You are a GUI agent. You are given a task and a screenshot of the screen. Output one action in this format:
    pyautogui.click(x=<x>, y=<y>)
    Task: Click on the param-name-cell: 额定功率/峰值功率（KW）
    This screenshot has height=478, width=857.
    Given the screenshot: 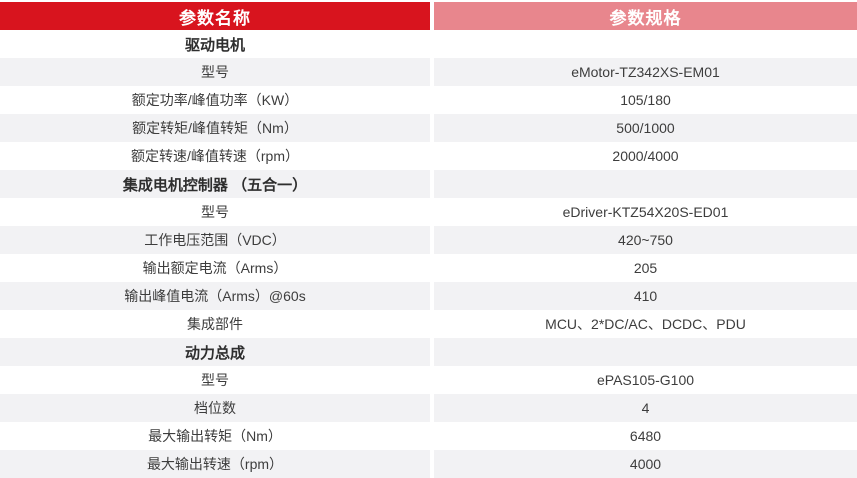 What is the action you would take?
    pyautogui.click(x=215, y=100)
    